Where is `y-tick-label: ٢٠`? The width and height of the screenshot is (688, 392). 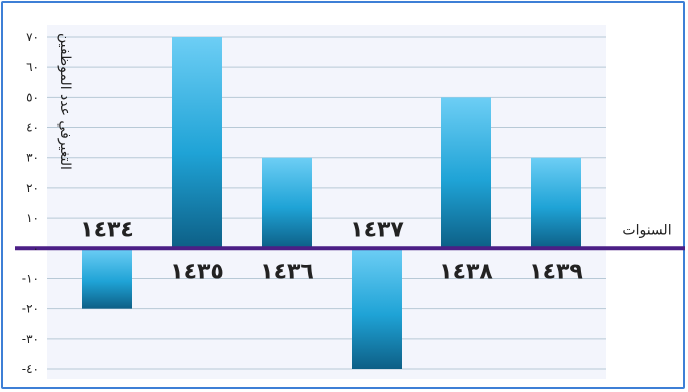
y-tick-label: ٢٠ is located at coordinates (32, 188).